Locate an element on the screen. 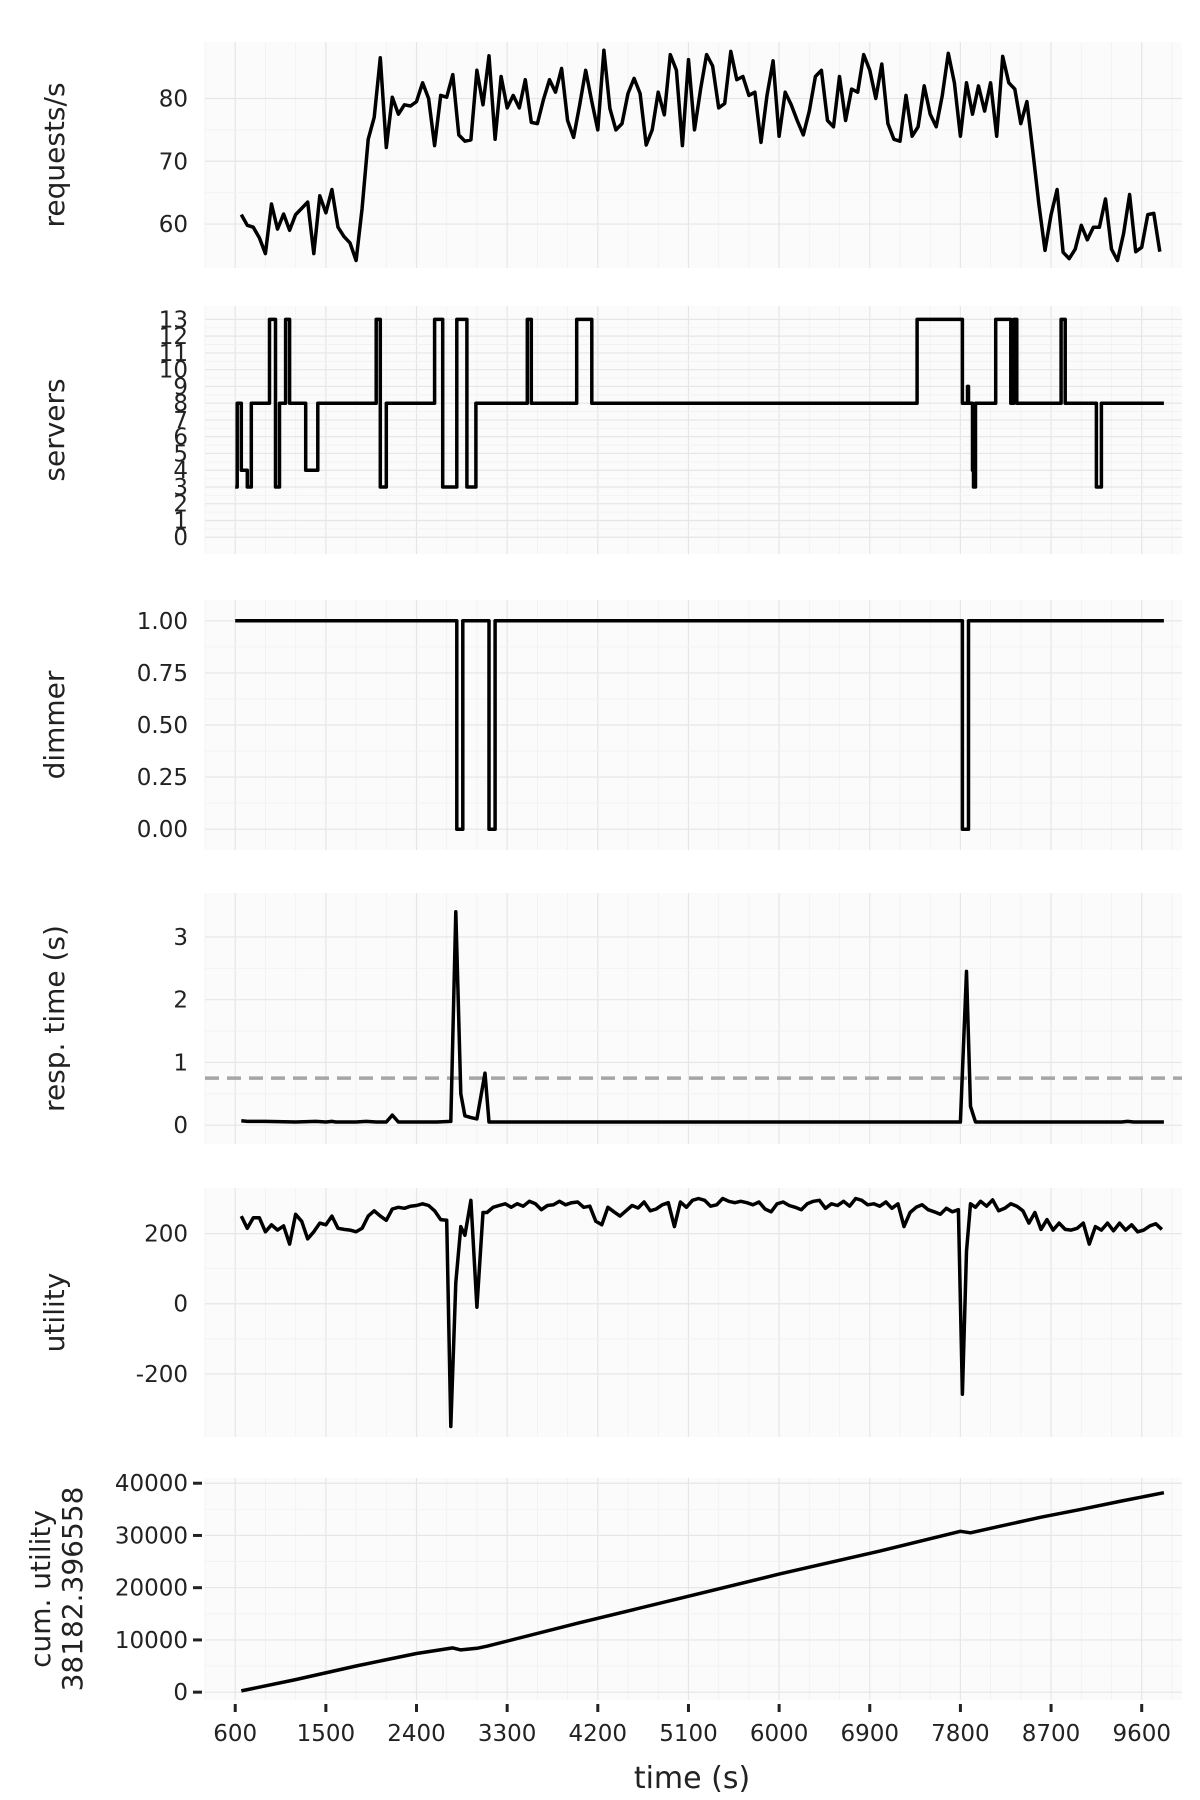  x-tick-label: 7800 is located at coordinates (960, 1734).